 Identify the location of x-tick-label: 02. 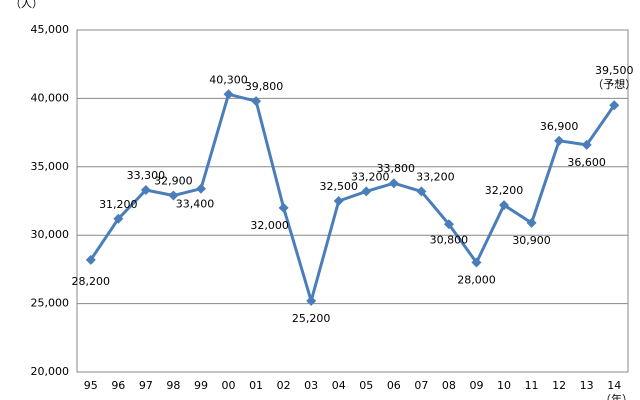
(284, 385).